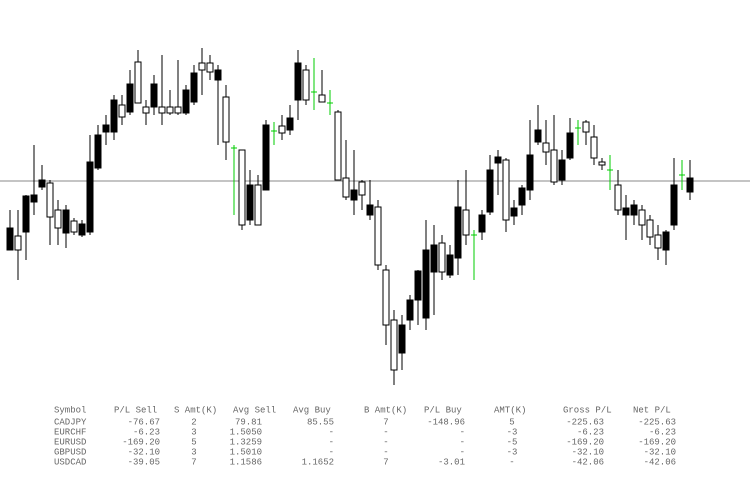 Image resolution: width=750 pixels, height=500 pixels. I want to click on value-cell: 1.3259, so click(246, 442).